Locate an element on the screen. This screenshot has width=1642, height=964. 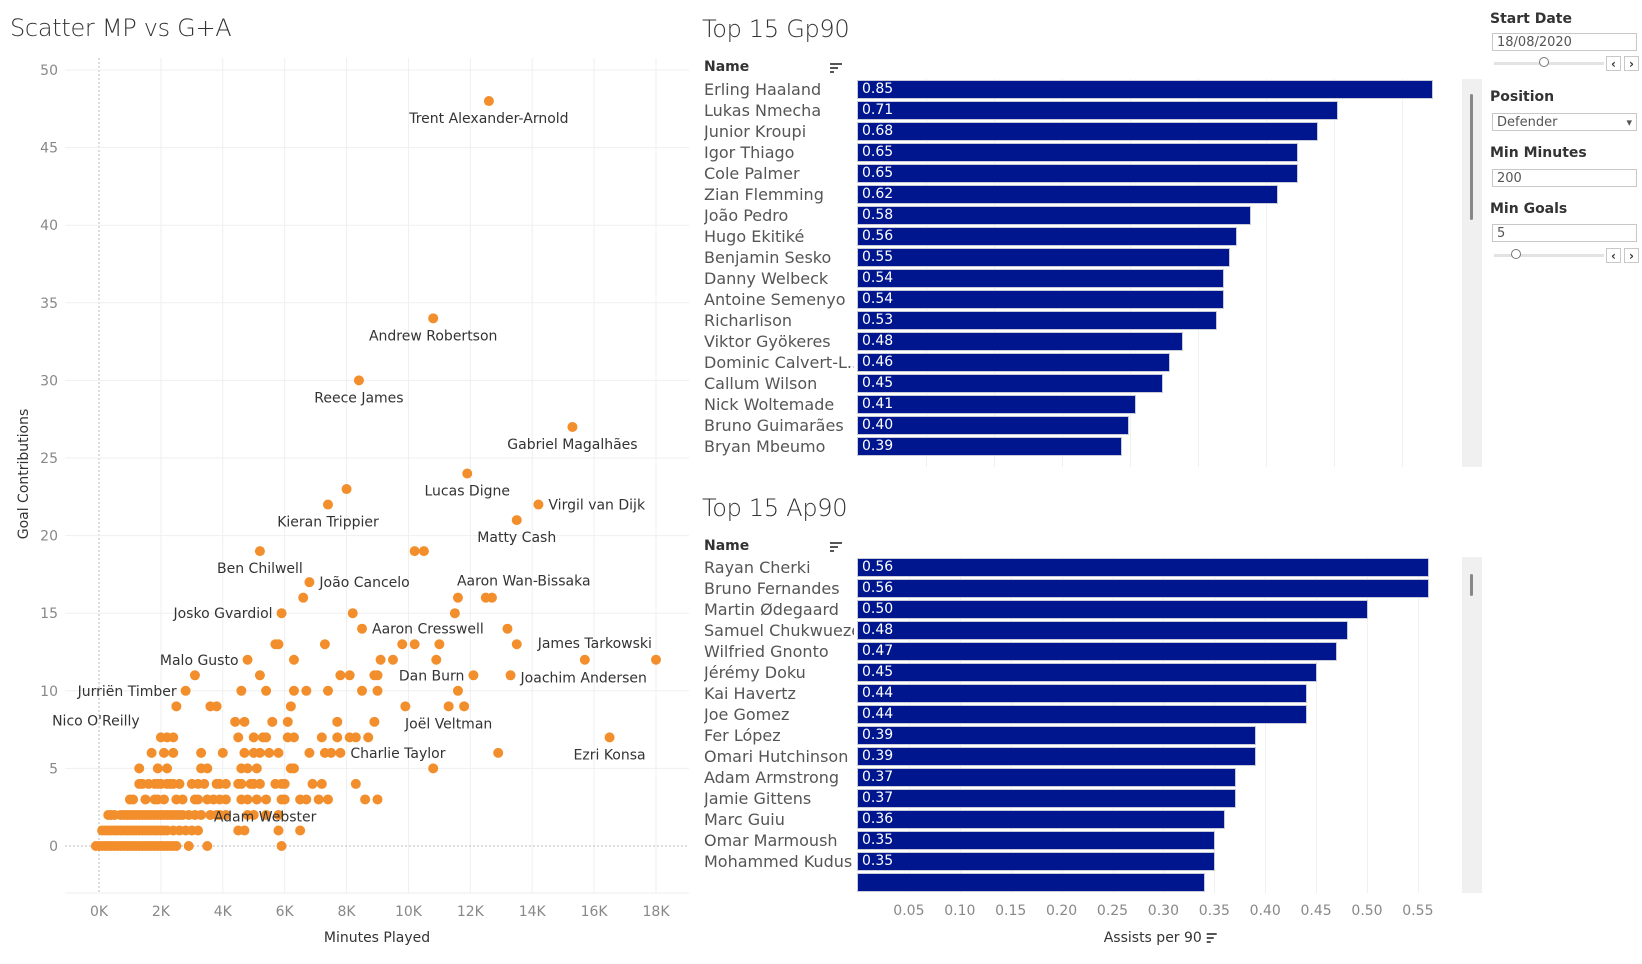
bar-row: Zian Flemming 0.62 is located at coordinates (1081, 195).